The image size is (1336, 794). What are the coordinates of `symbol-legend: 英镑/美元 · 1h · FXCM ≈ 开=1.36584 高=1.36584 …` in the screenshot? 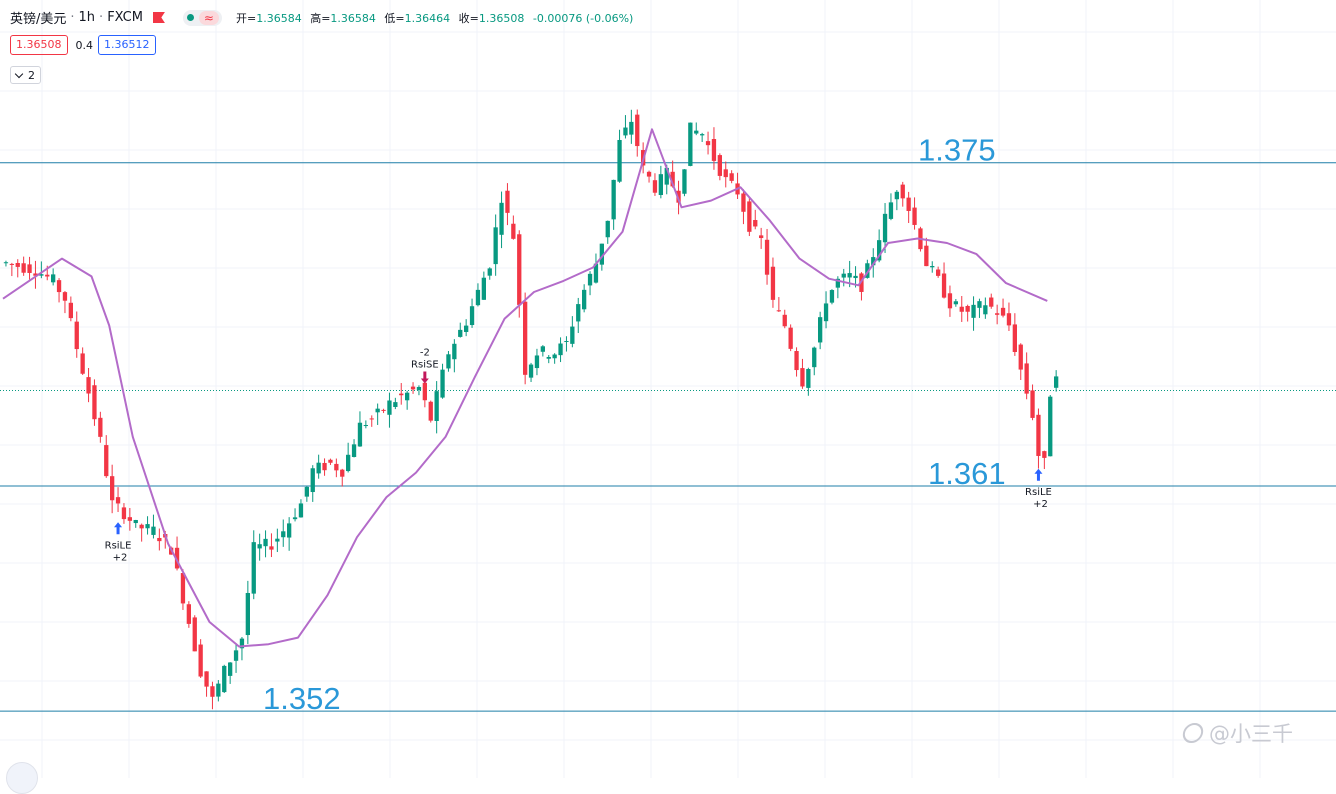 It's located at (324, 17).